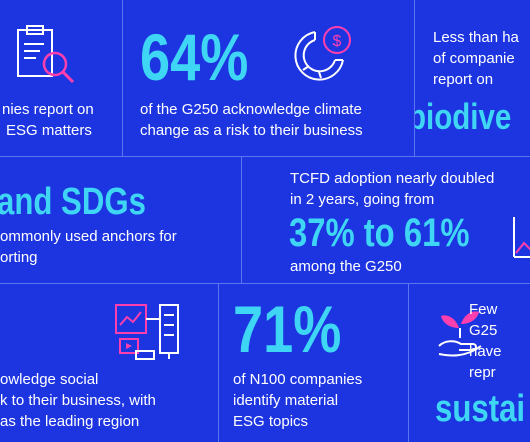 The width and height of the screenshot is (530, 442). Describe the element at coordinates (19, 257) in the screenshot. I see `sdgs-line-2: orting` at that location.